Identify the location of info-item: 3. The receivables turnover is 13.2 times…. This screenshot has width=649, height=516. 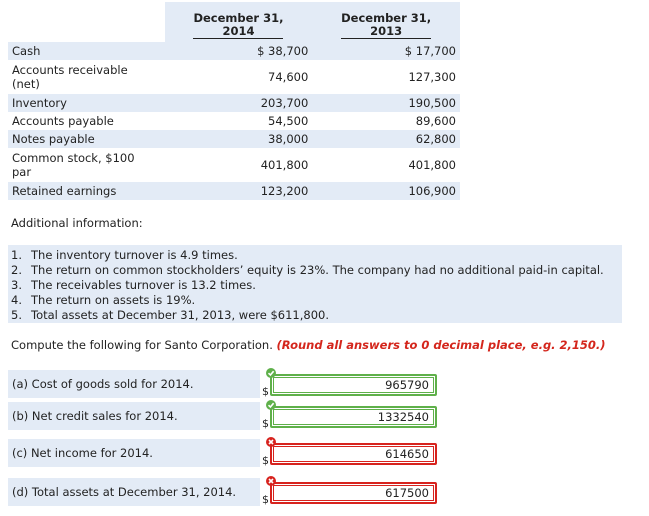
(133, 285).